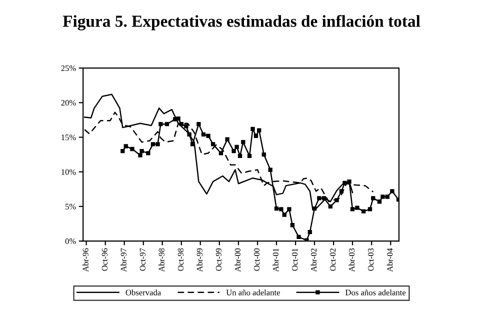 The height and width of the screenshot is (324, 483). What do you see at coordinates (257, 259) in the screenshot?
I see `x-tick-label: Oct-00` at bounding box center [257, 259].